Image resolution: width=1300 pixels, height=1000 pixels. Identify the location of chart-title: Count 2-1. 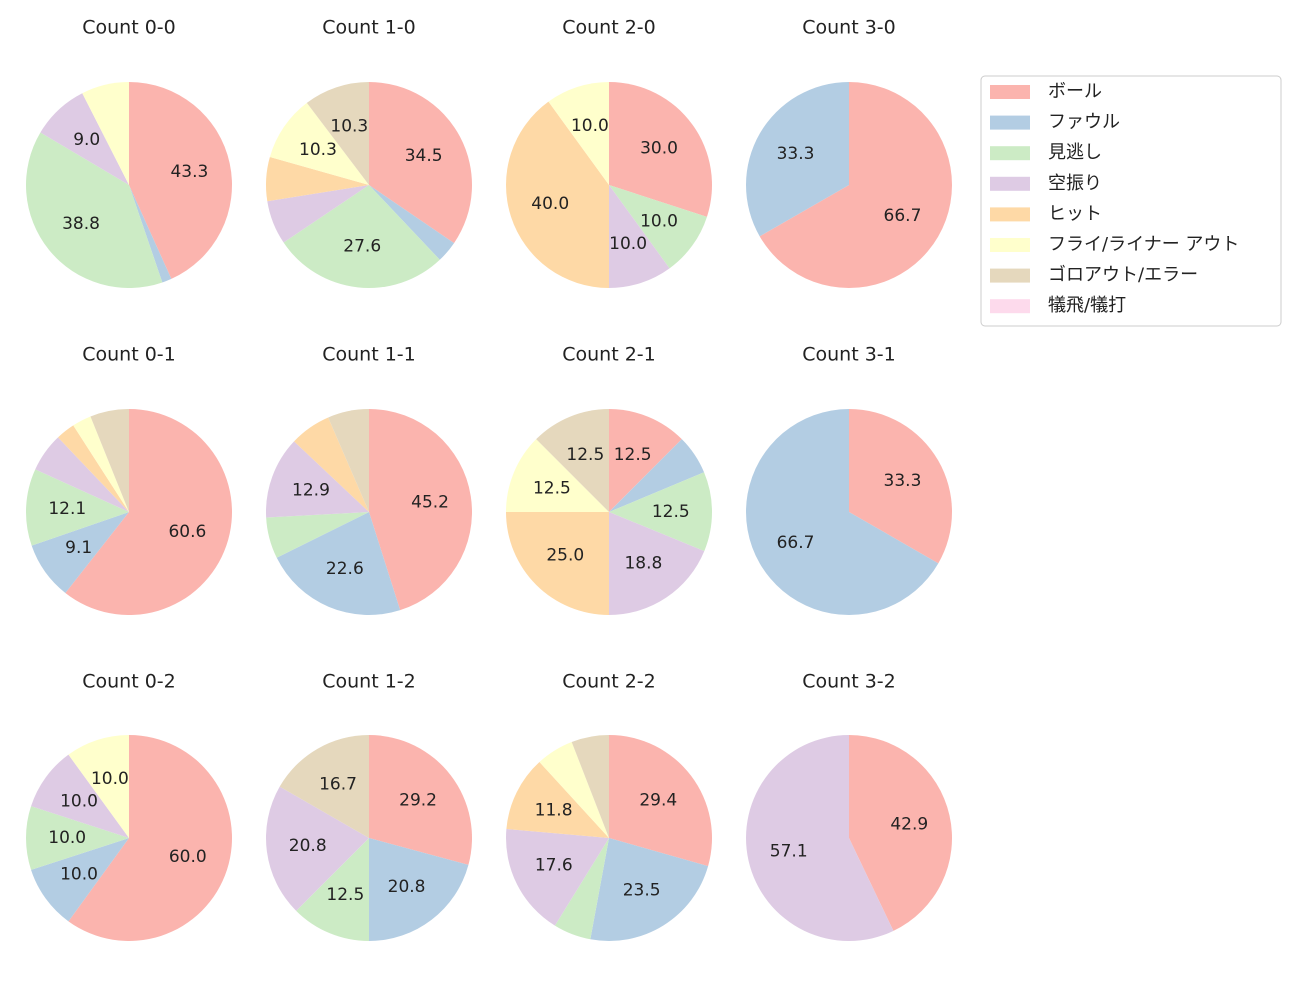
(609, 355).